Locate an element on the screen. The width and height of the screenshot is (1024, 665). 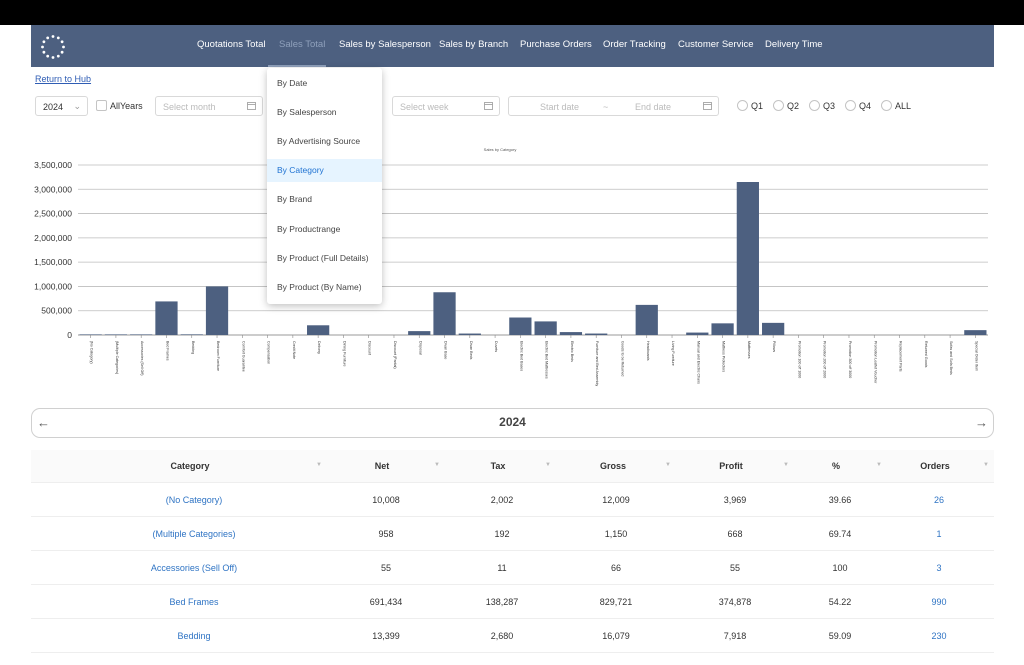
net-cell: 13,399 is located at coordinates (386, 636).